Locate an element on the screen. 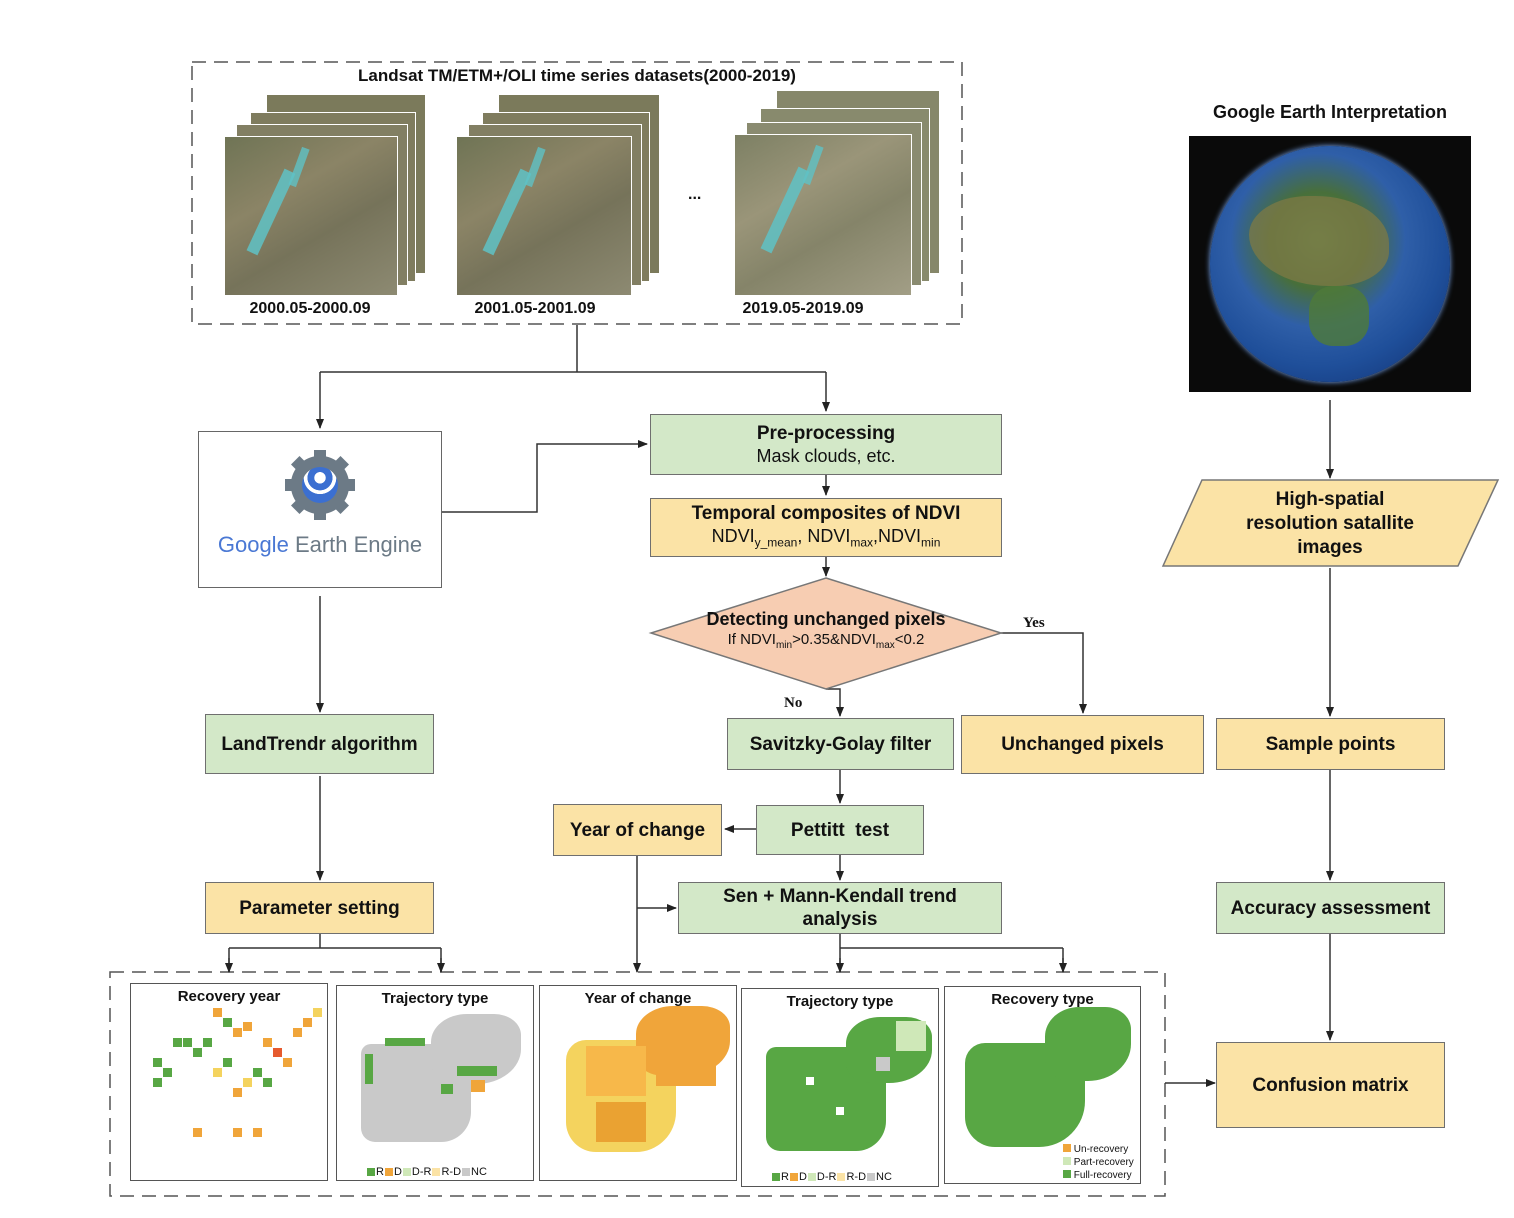  sample-points-label: Sample points is located at coordinates (1330, 744).